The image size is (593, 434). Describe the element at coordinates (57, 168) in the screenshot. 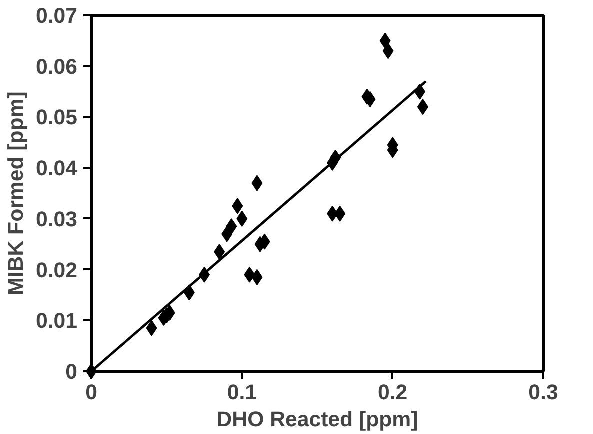

I see `y-tick-label: 0.04` at that location.